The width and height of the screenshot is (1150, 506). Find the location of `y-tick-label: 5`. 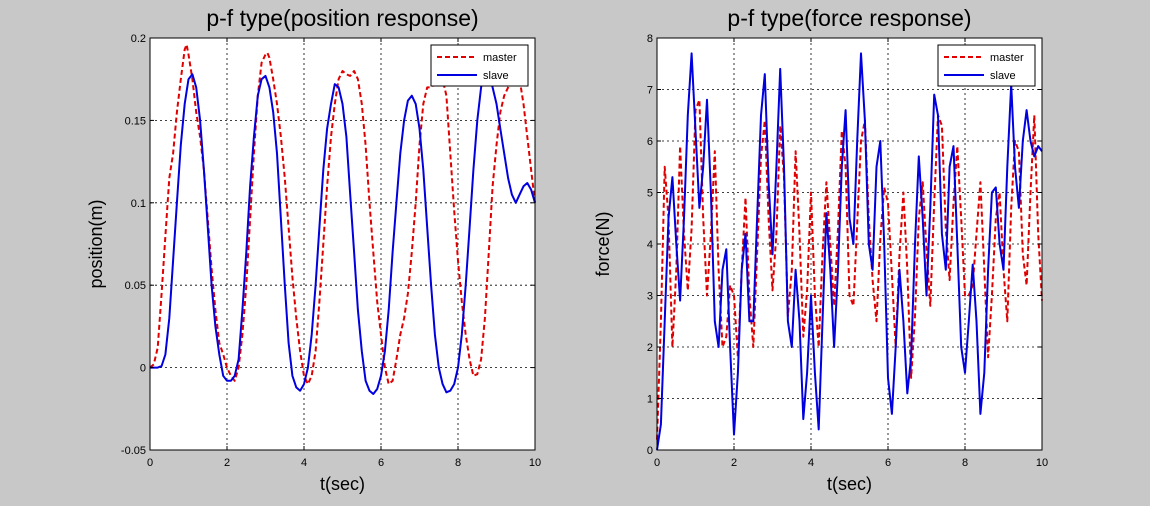

y-tick-label: 5 is located at coordinates (650, 194).